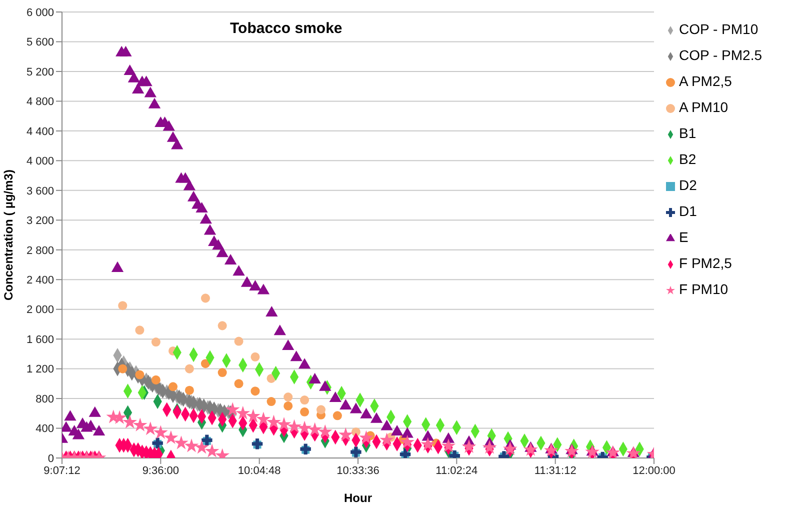 This screenshot has width=788, height=518. Describe the element at coordinates (703, 289) in the screenshot. I see `legend-label: F PM10` at that location.